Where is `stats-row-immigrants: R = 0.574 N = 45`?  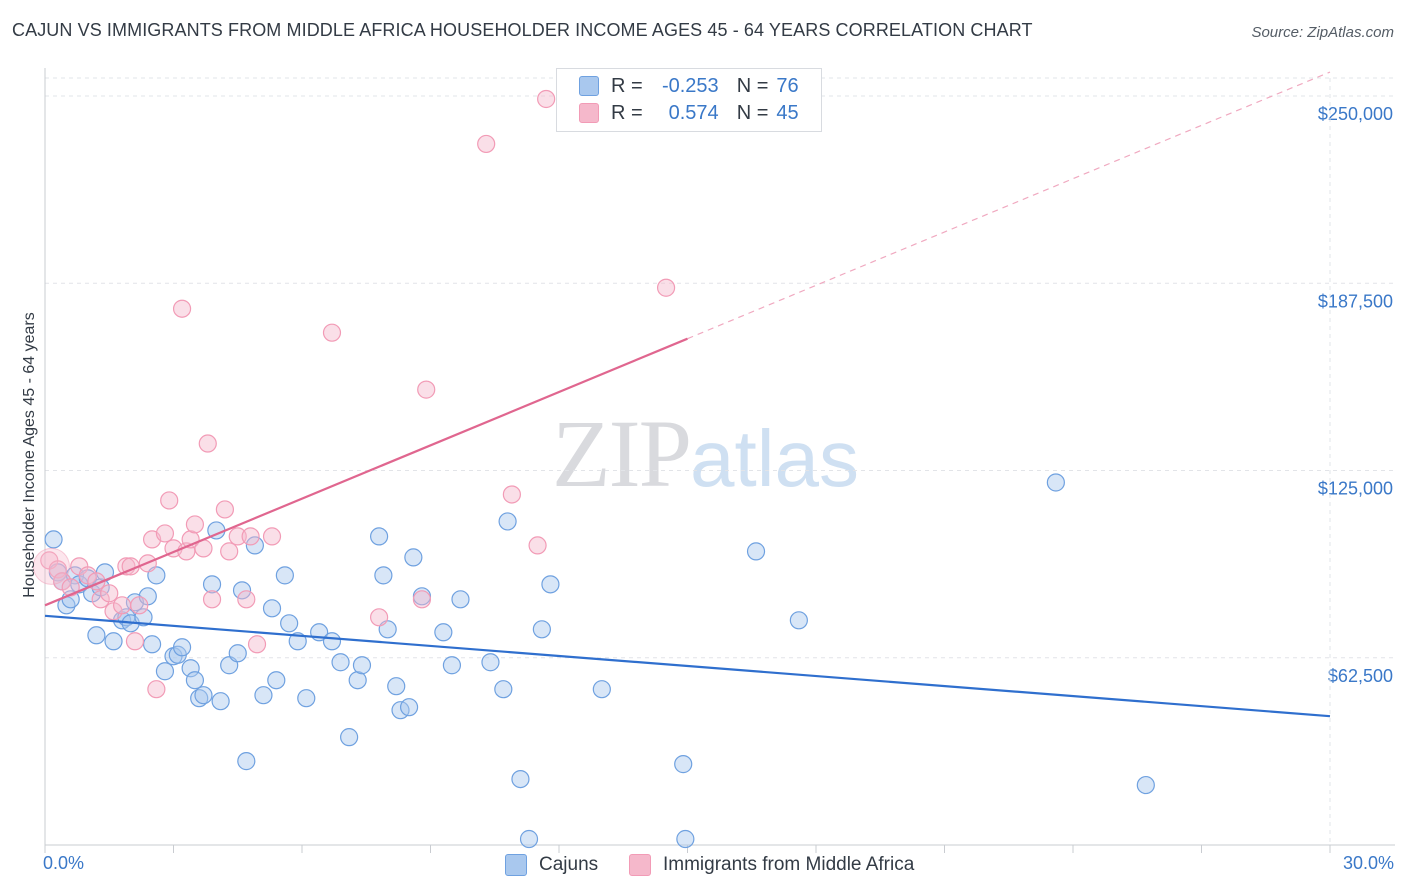 stats-row-immigrants: R = 0.574 N = 45 is located at coordinates (689, 113).